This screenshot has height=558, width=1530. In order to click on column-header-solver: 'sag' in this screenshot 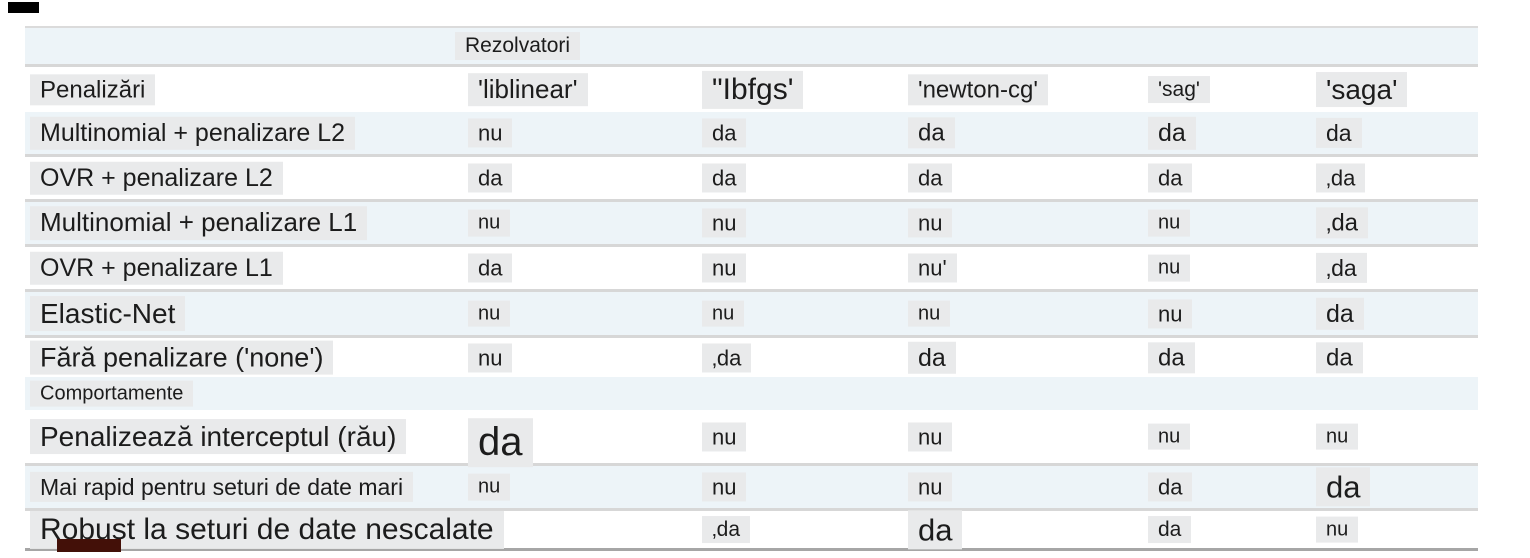, I will do `click(1179, 89)`.